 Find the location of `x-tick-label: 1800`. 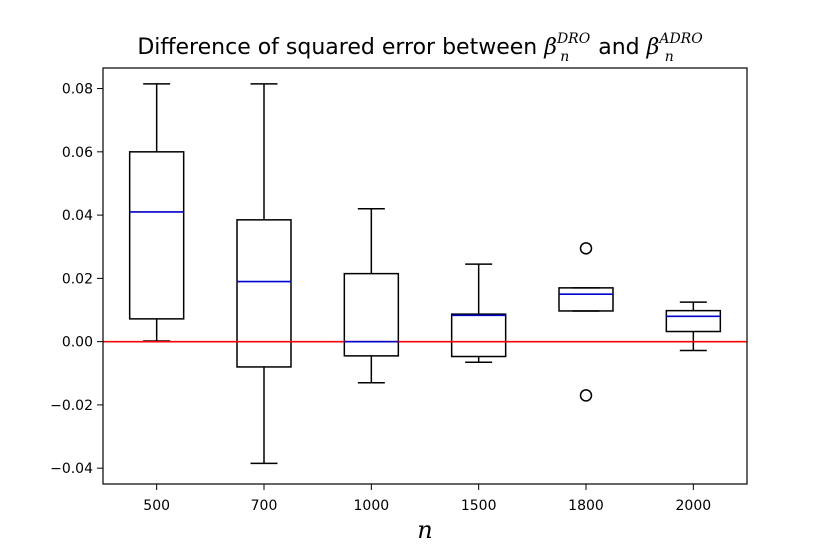

x-tick-label: 1800 is located at coordinates (586, 506).